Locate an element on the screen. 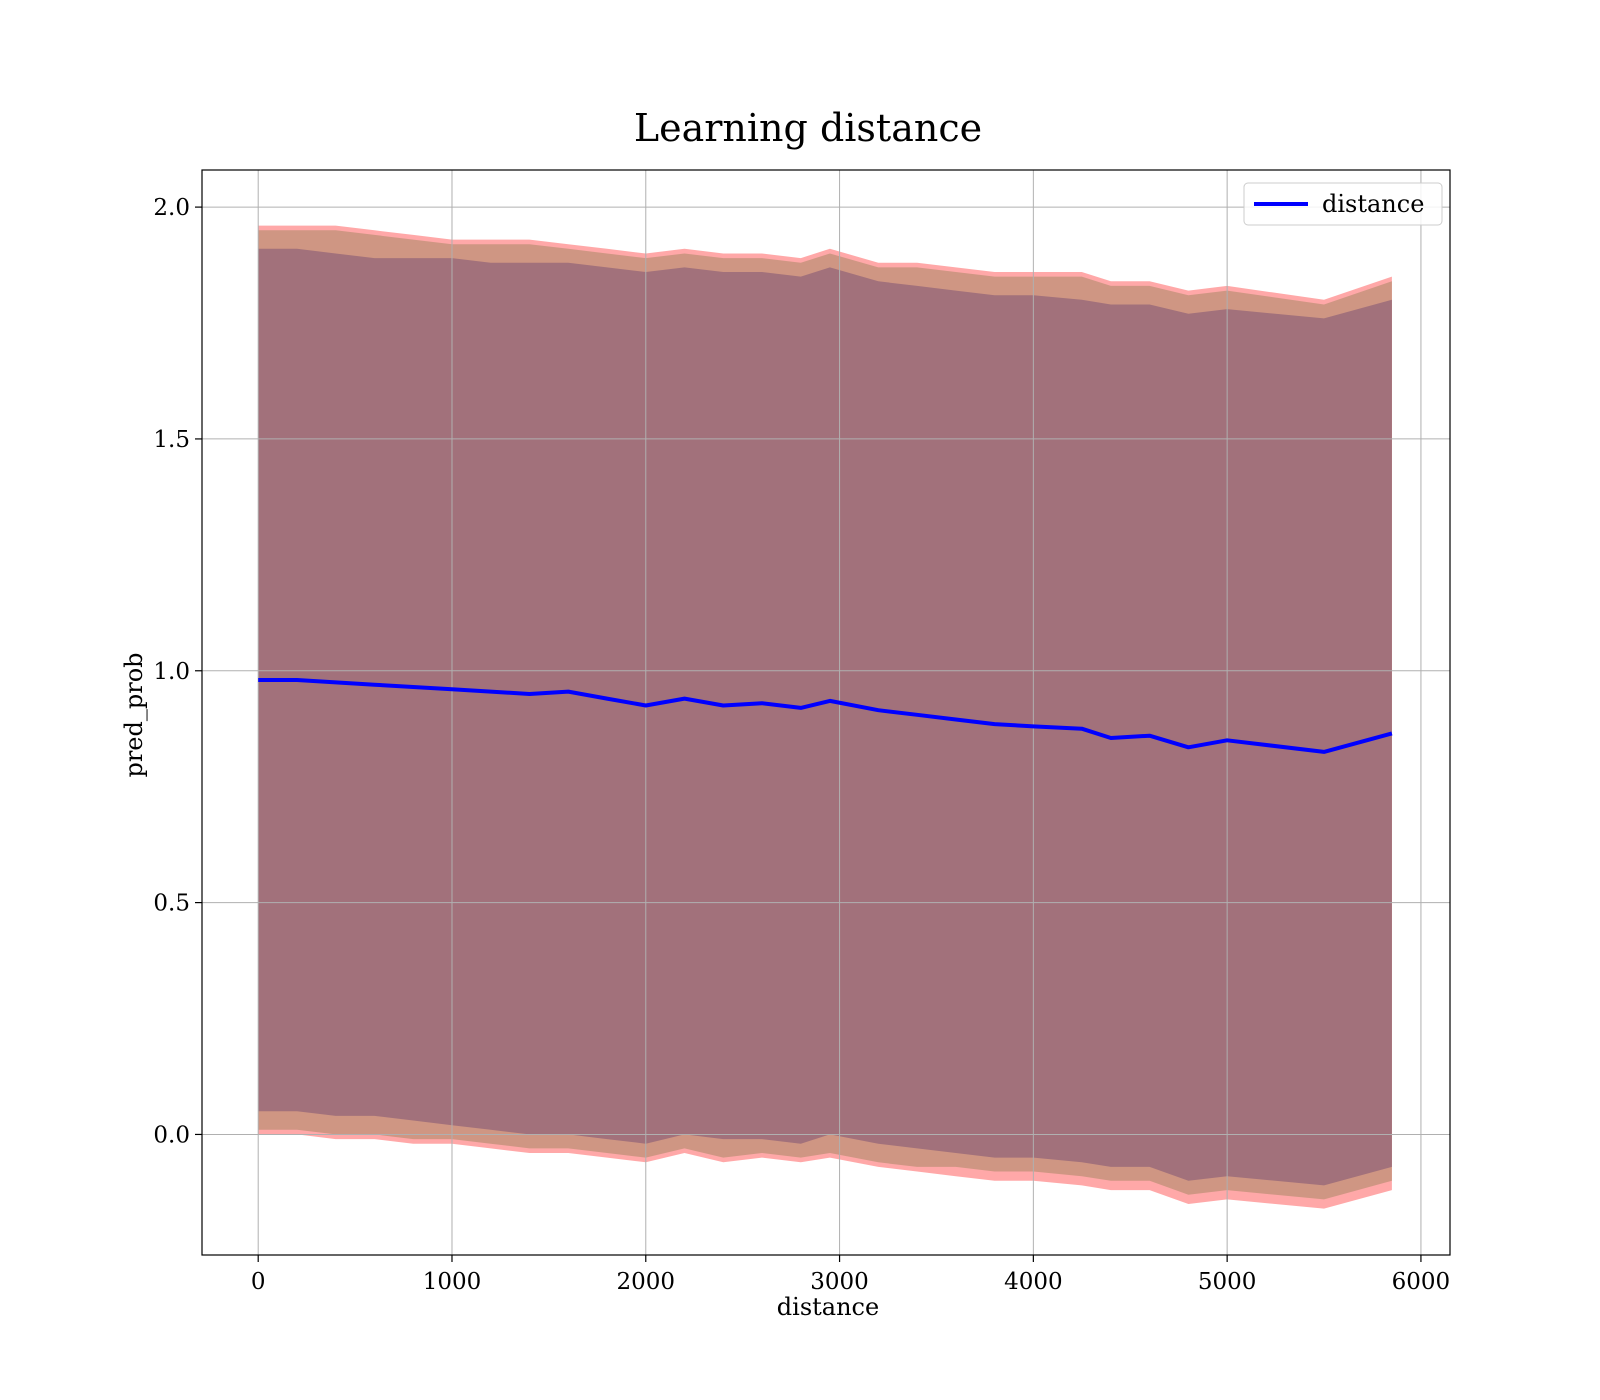  legend: distance is located at coordinates (1343, 204).